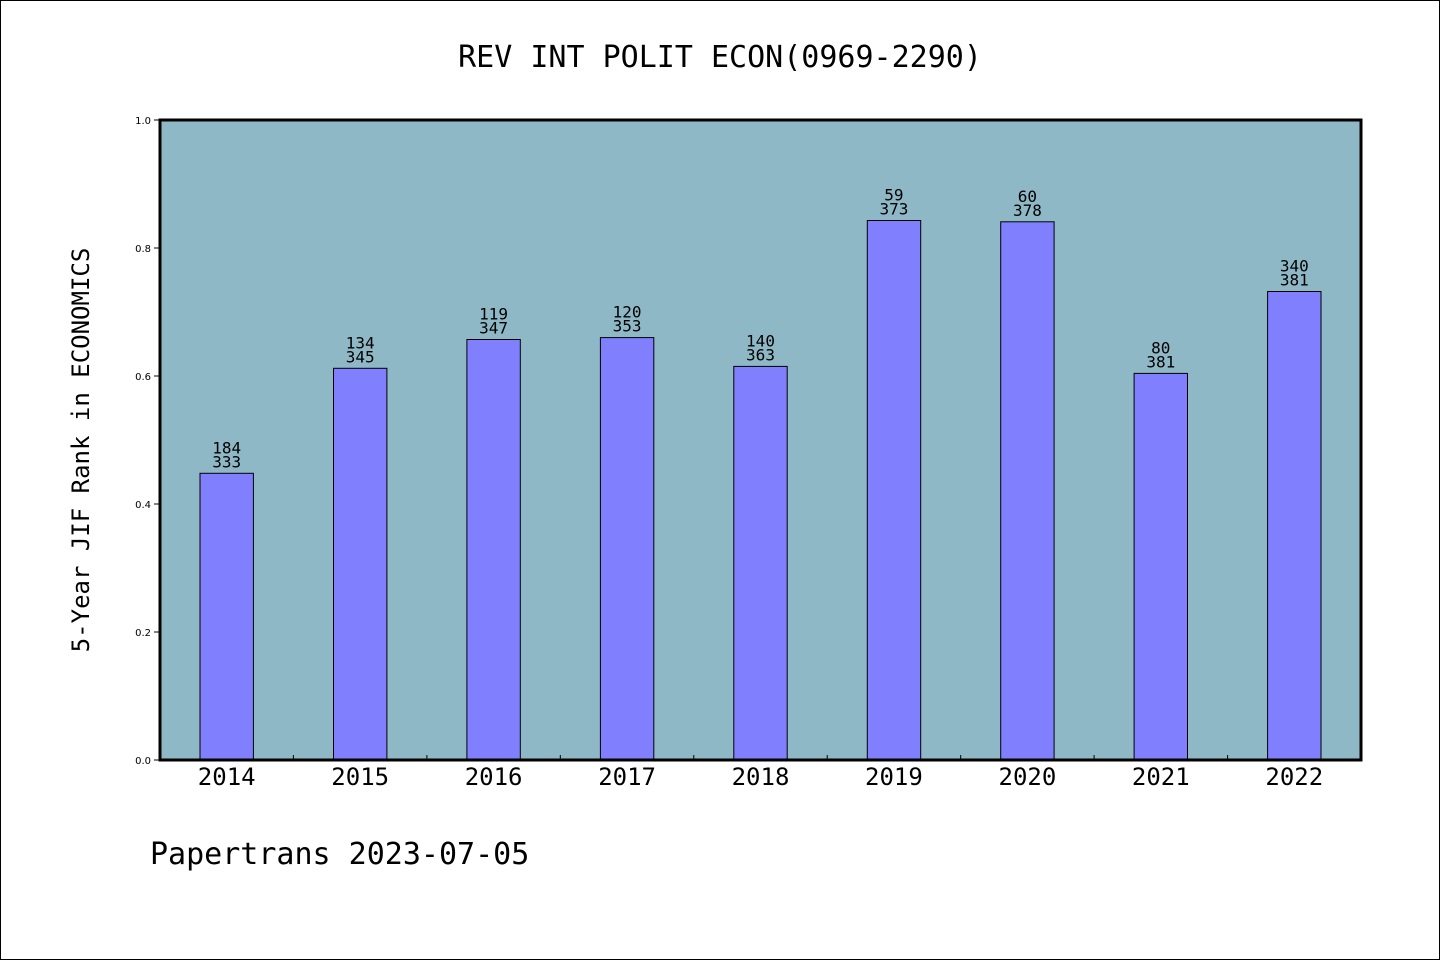  I want to click on x-tick-label-2020: 2020, so click(1028, 777).